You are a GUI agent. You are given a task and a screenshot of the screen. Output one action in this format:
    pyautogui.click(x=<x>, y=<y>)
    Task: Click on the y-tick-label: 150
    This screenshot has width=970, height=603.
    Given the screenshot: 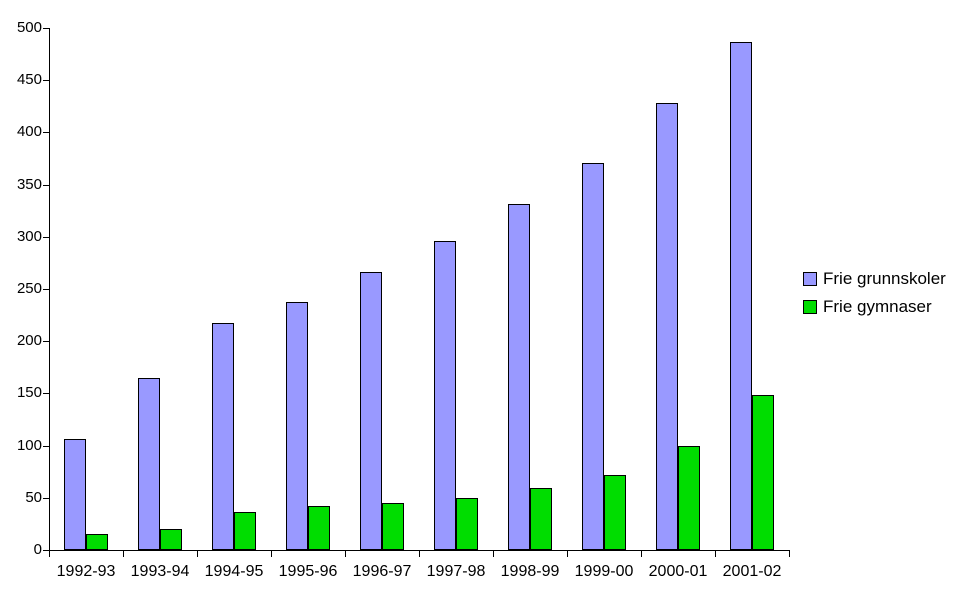 What is the action you would take?
    pyautogui.click(x=29, y=392)
    